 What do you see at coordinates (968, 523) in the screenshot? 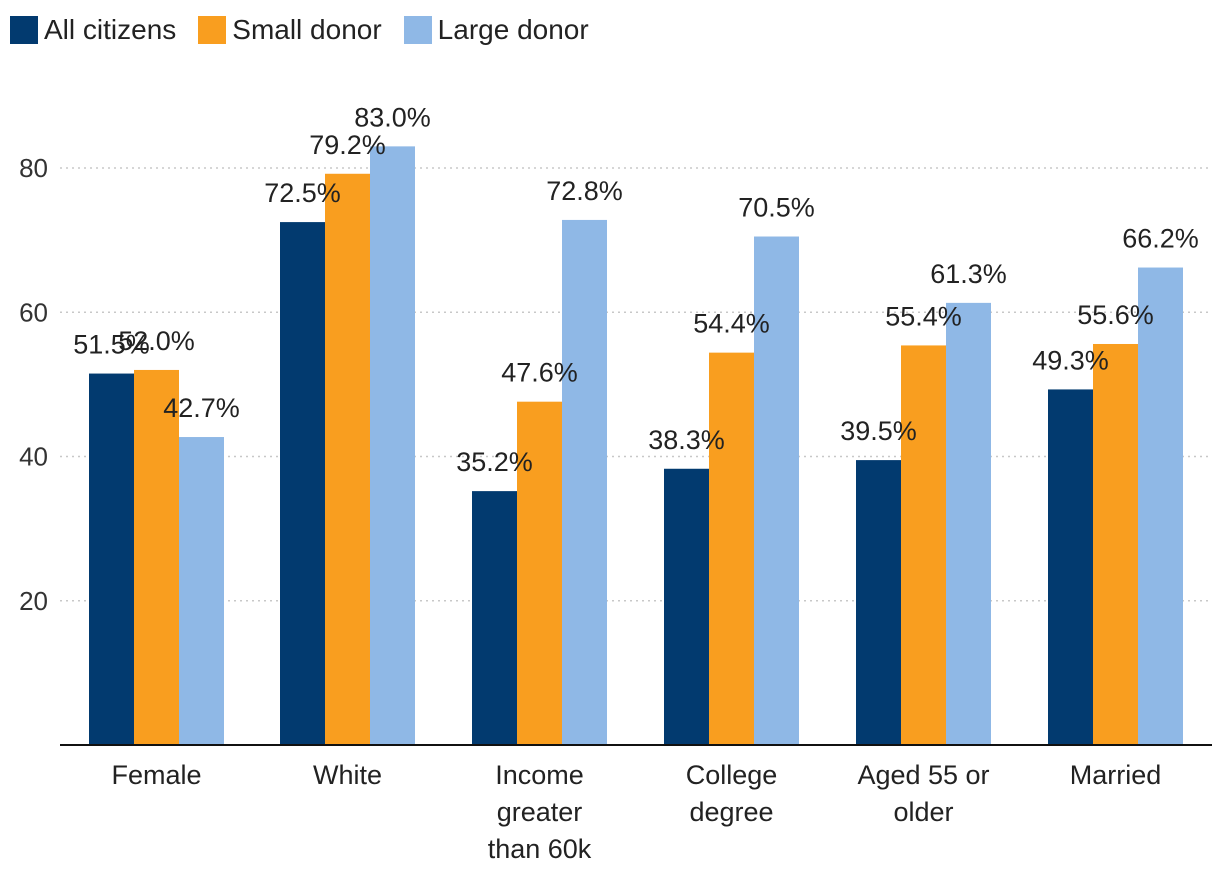
I see `bar-large-donor-aged-55-or-older` at bounding box center [968, 523].